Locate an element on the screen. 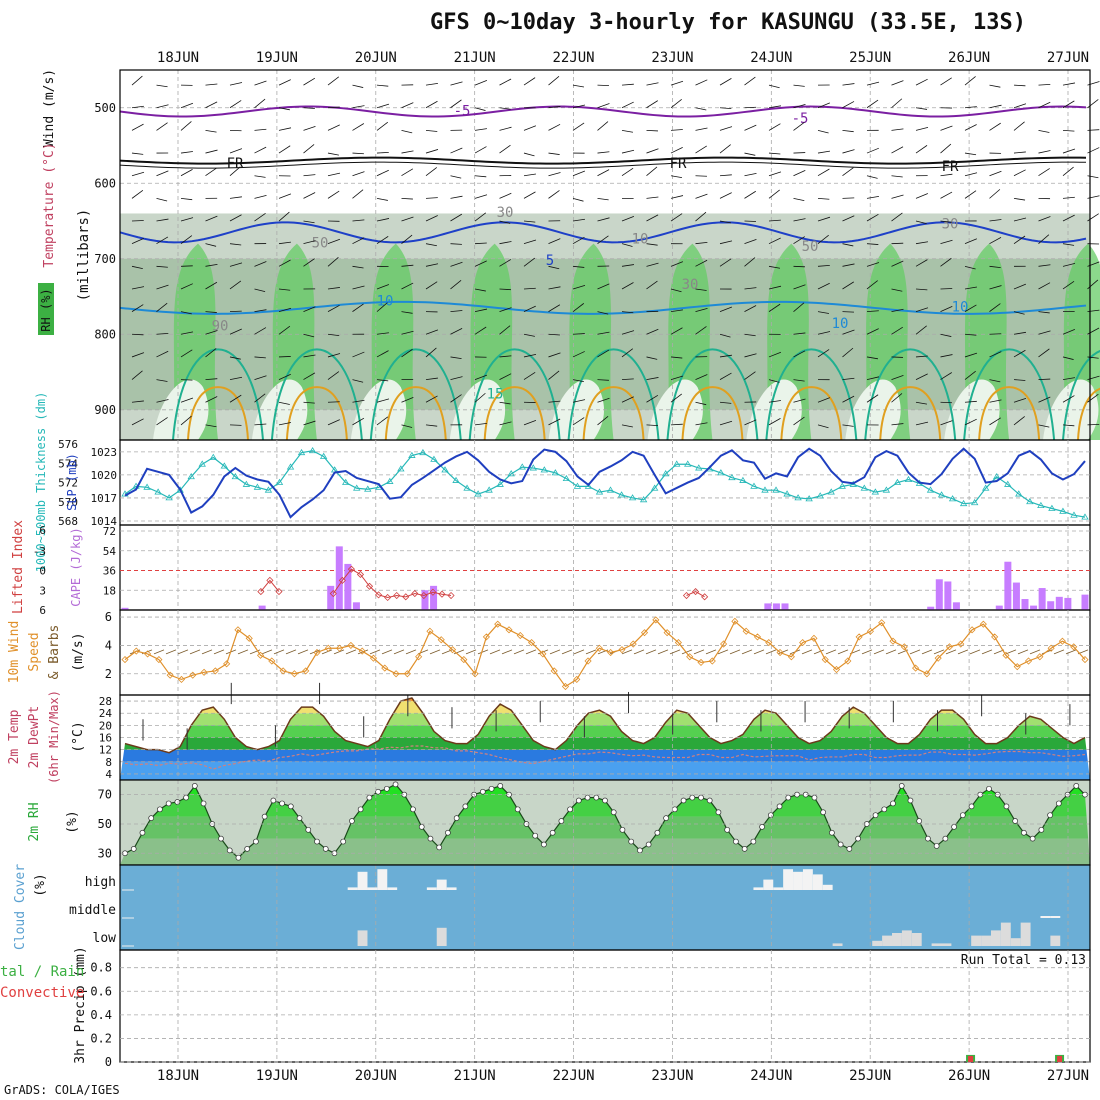 Image resolution: width=1100 pixels, height=1100 pixels. wind-tick: 6 is located at coordinates (108, 617).